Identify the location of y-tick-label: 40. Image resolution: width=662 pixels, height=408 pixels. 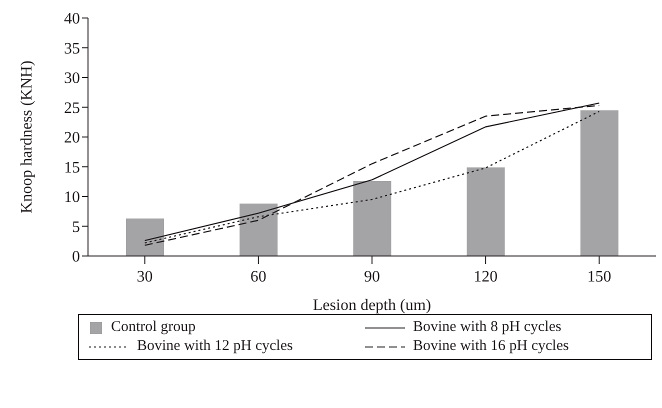
(72, 19).